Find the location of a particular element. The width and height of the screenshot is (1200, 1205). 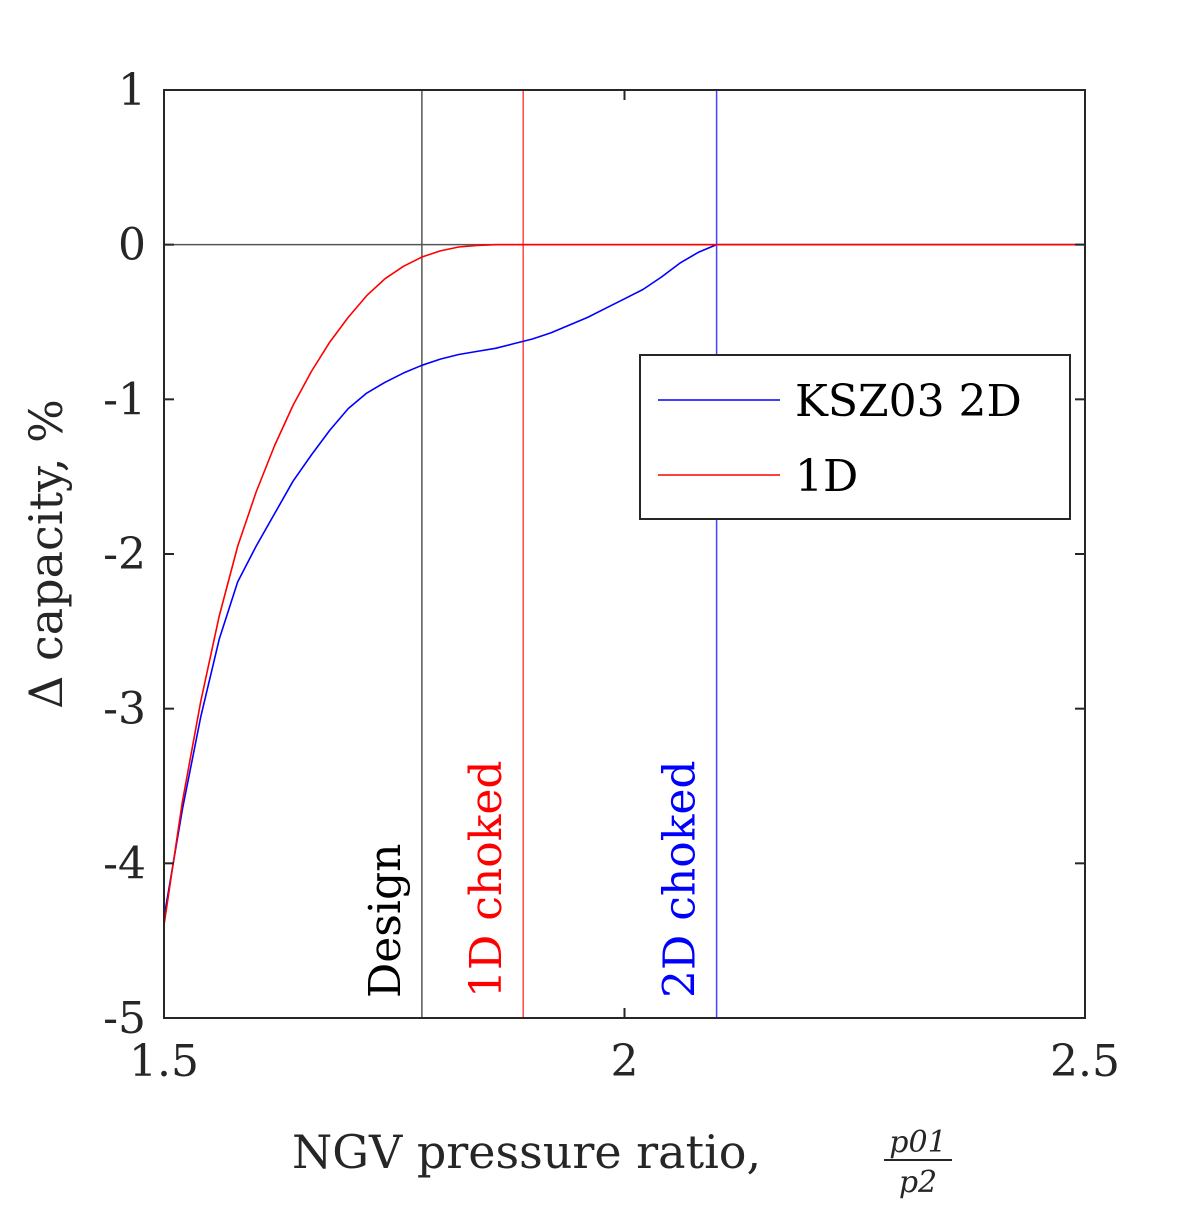

y-tick-label-4: -3 is located at coordinates (124, 709).